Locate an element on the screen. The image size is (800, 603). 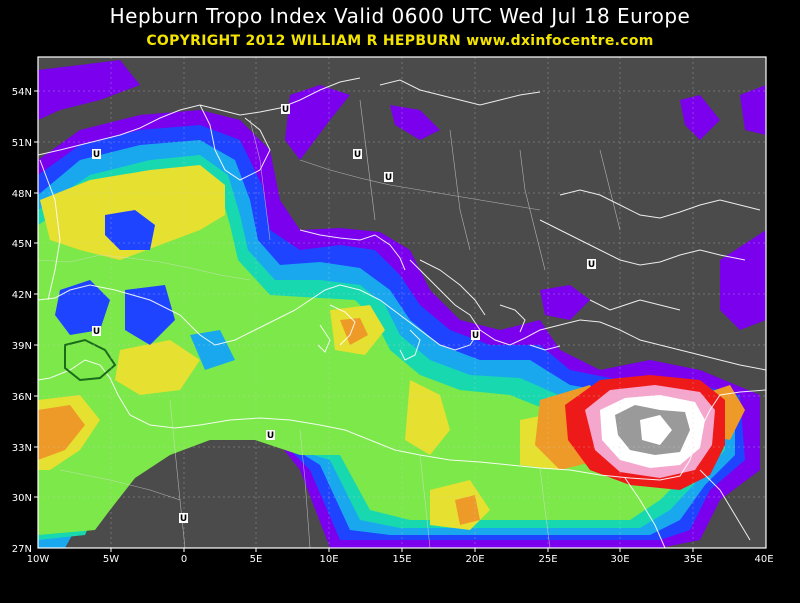
longitude-axis: 10W 5W 0 5E 10E 15E 20E 25E 30E 35E 40E is located at coordinates (400, 556).